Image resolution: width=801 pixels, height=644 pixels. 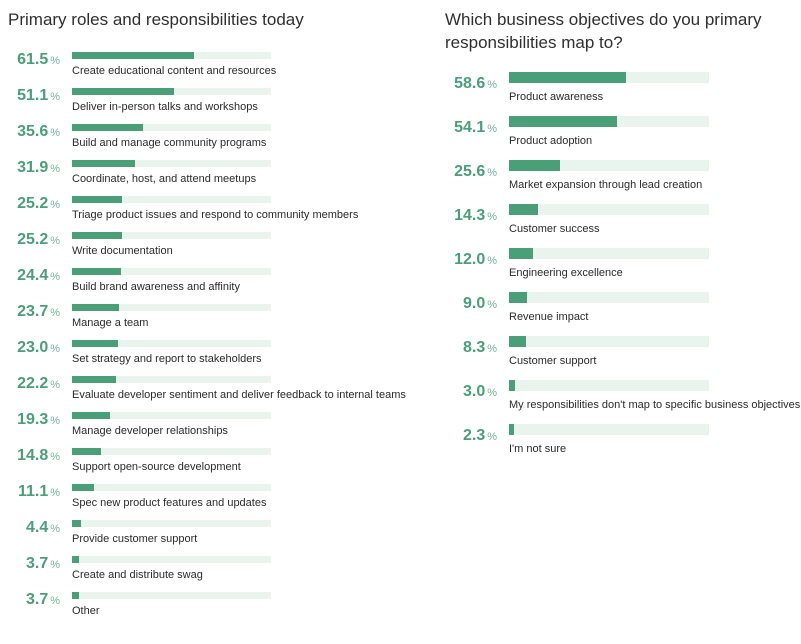 What do you see at coordinates (37, 599) in the screenshot?
I see `roles-value-number: 3.7` at bounding box center [37, 599].